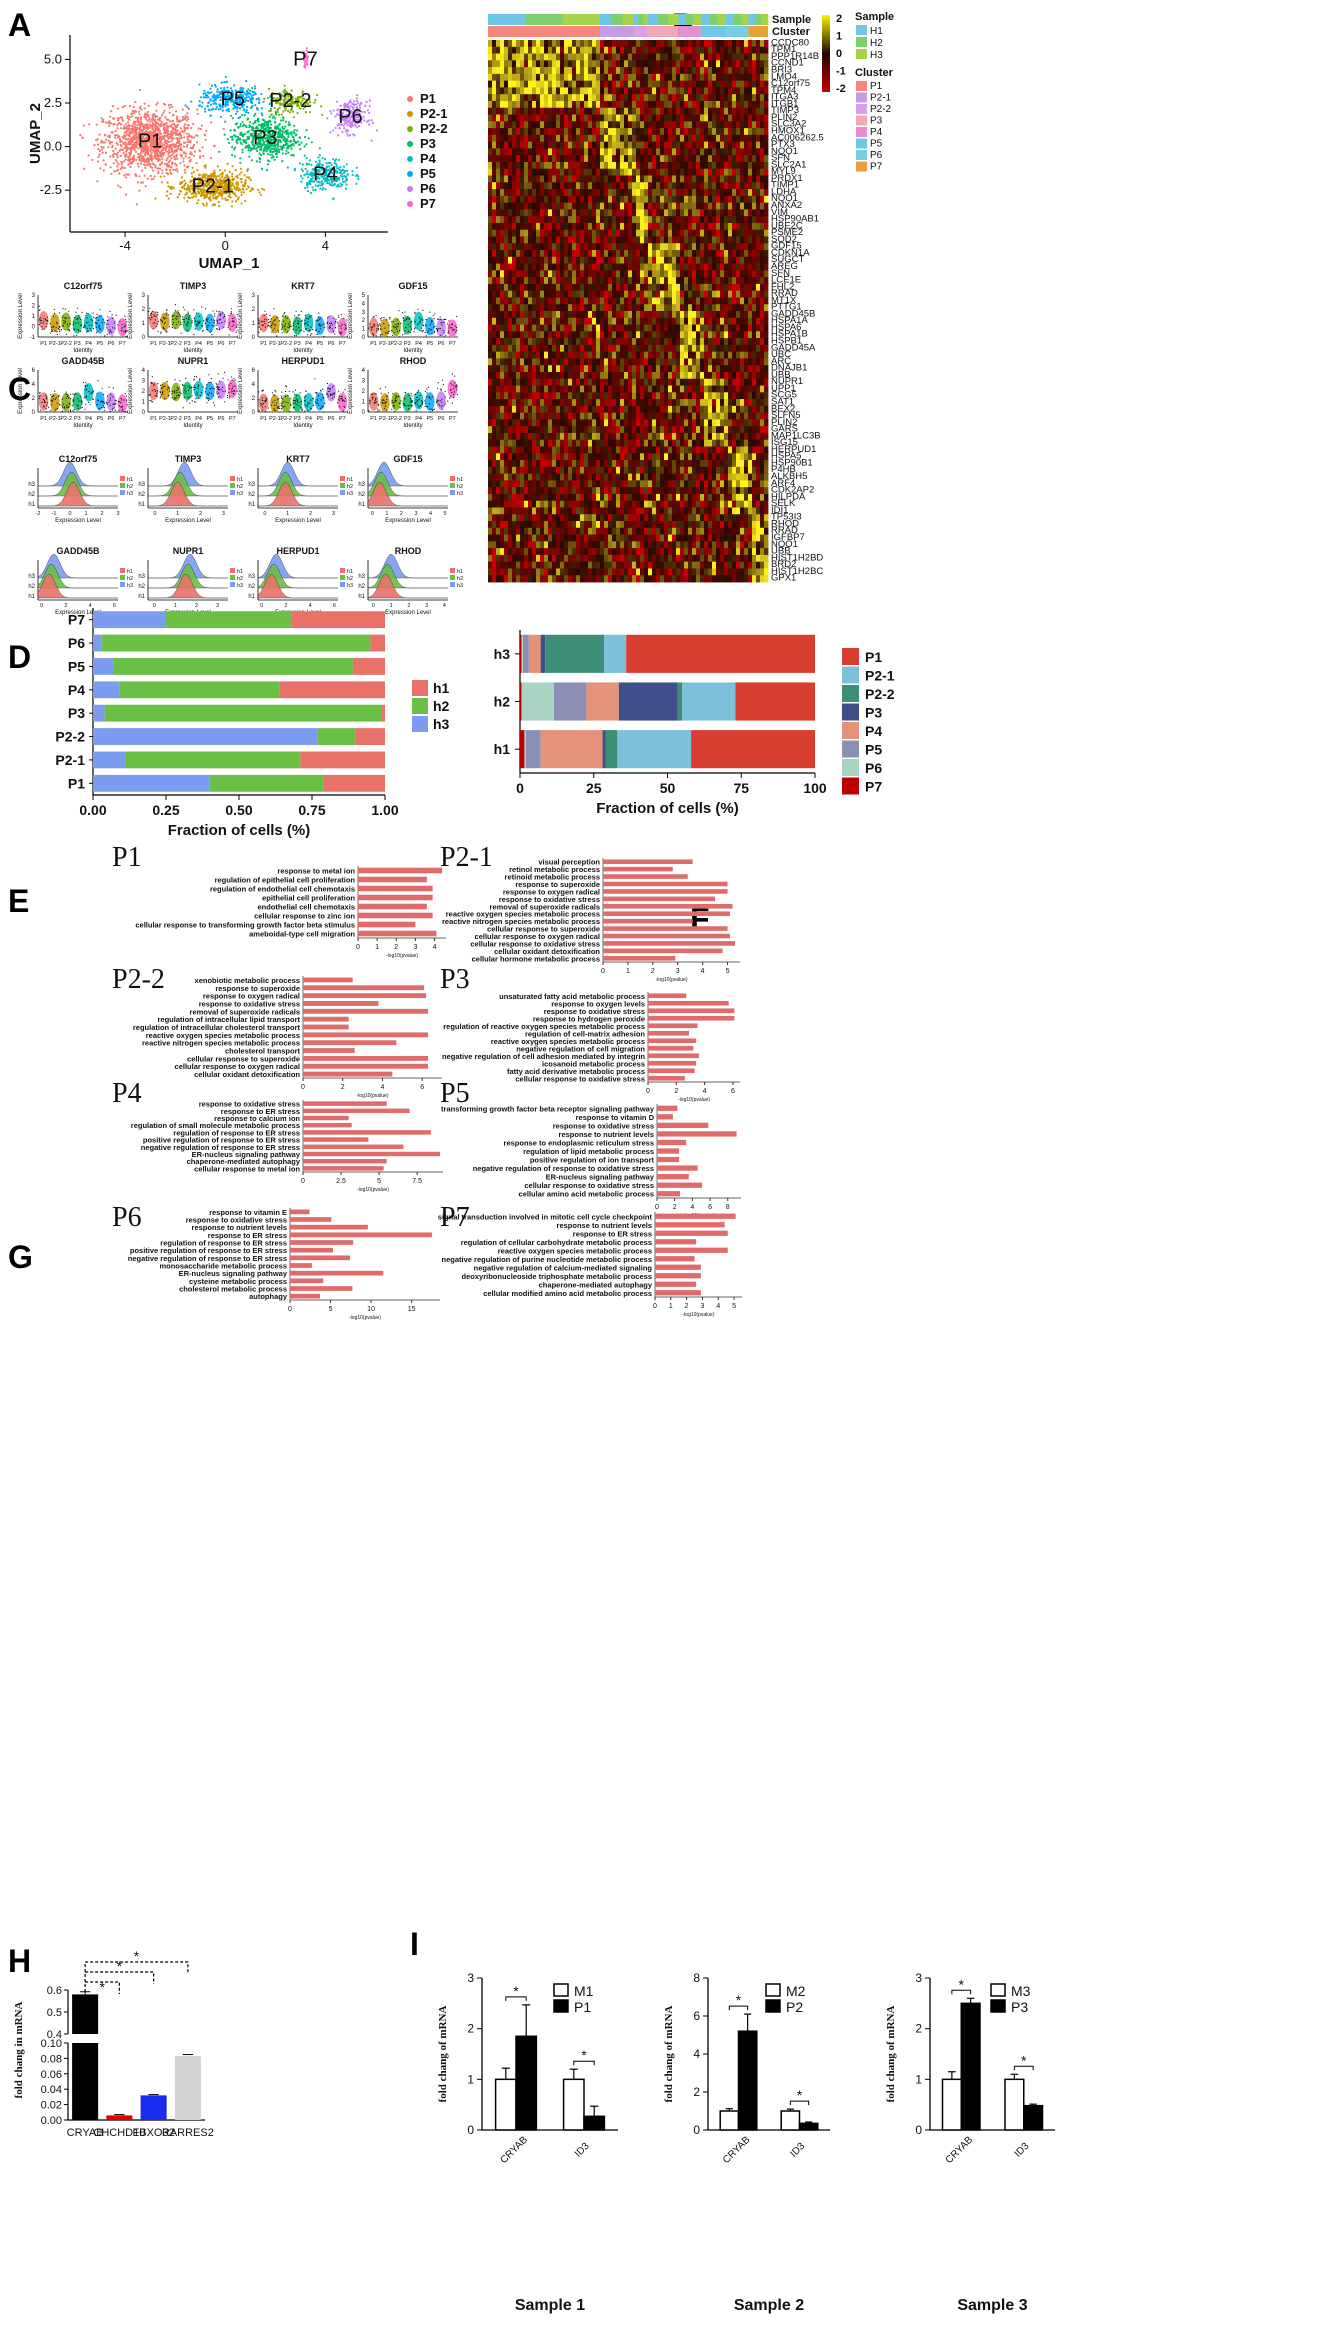  I want to click on heatmap-sample-cell, so click(713, 19).